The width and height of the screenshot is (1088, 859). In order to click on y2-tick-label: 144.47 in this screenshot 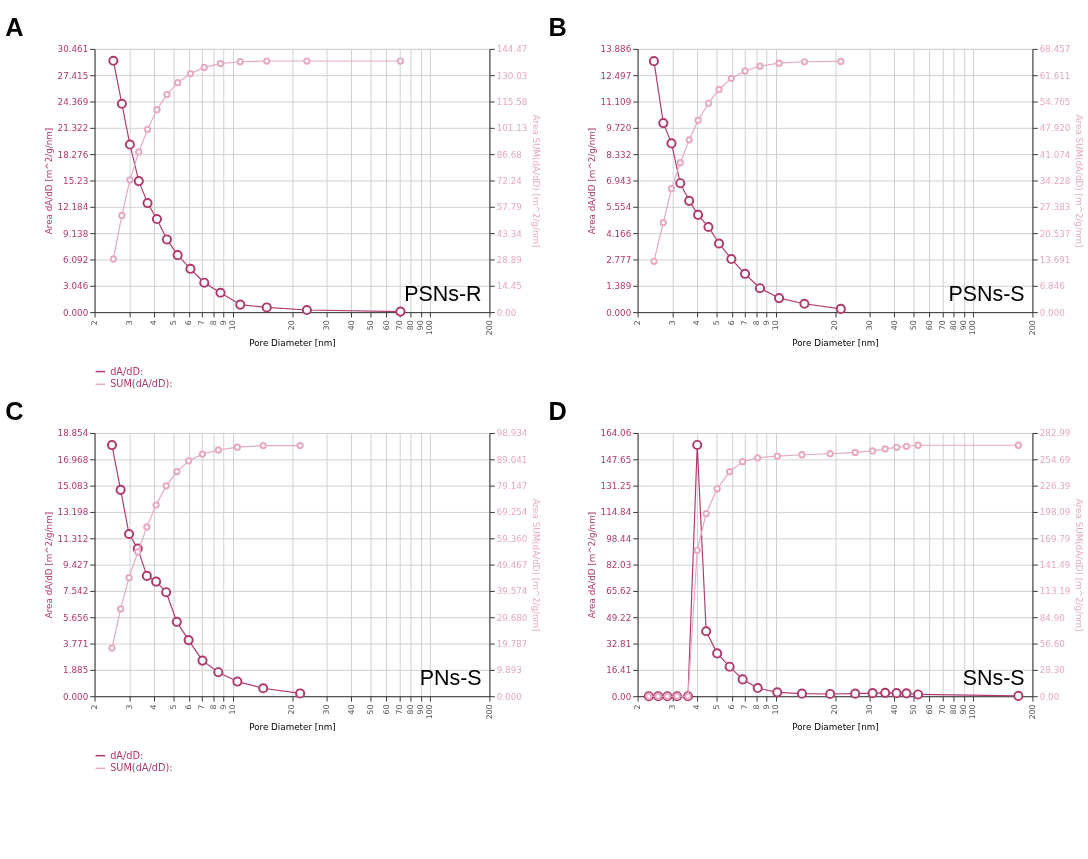, I will do `click(512, 49)`.